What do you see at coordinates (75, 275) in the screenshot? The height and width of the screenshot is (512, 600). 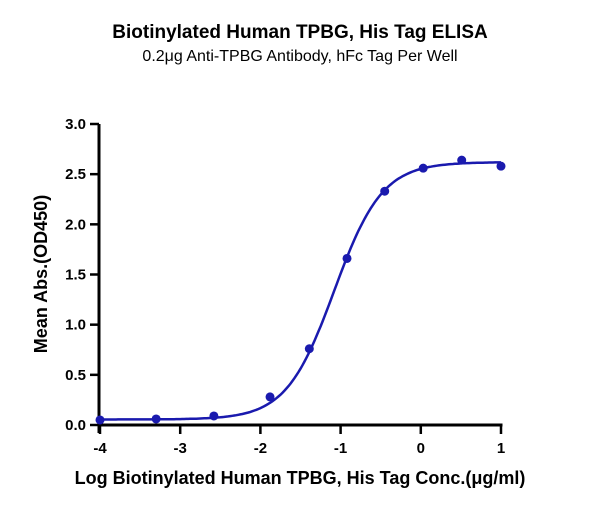 I see `y-tick-label: 1.5` at bounding box center [75, 275].